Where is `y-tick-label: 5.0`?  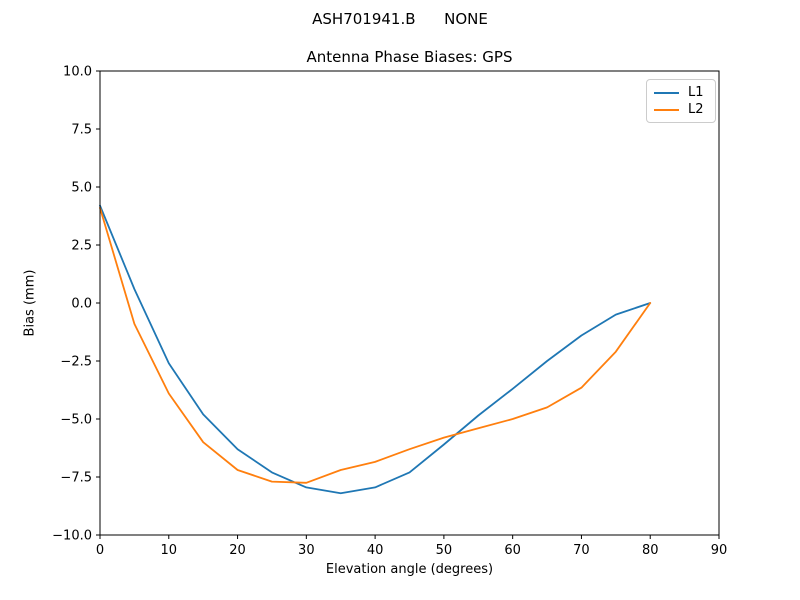
y-tick-label: 5.0 is located at coordinates (81, 188).